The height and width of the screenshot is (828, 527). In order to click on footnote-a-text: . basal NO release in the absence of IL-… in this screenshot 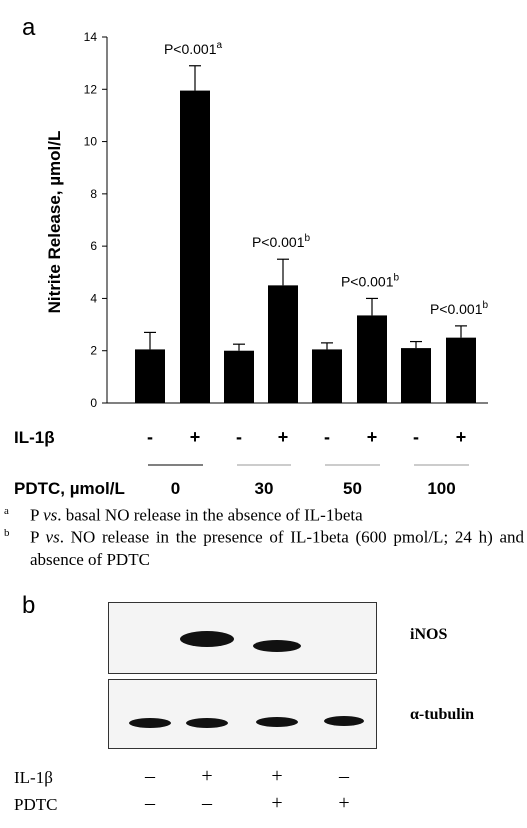, I will do `click(210, 515)`.